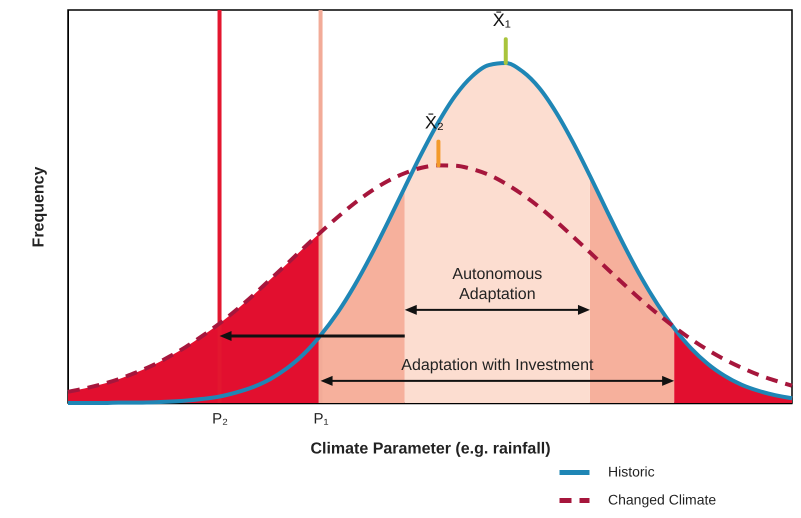  Describe the element at coordinates (501, 20) in the screenshot. I see `annotation: X̄₁` at that location.